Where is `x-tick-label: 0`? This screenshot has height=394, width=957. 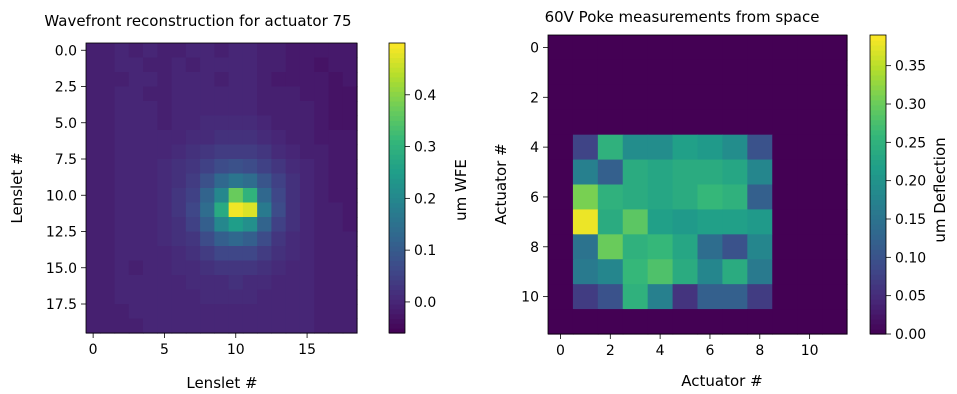
x-tick-label: 0 is located at coordinates (93, 350).